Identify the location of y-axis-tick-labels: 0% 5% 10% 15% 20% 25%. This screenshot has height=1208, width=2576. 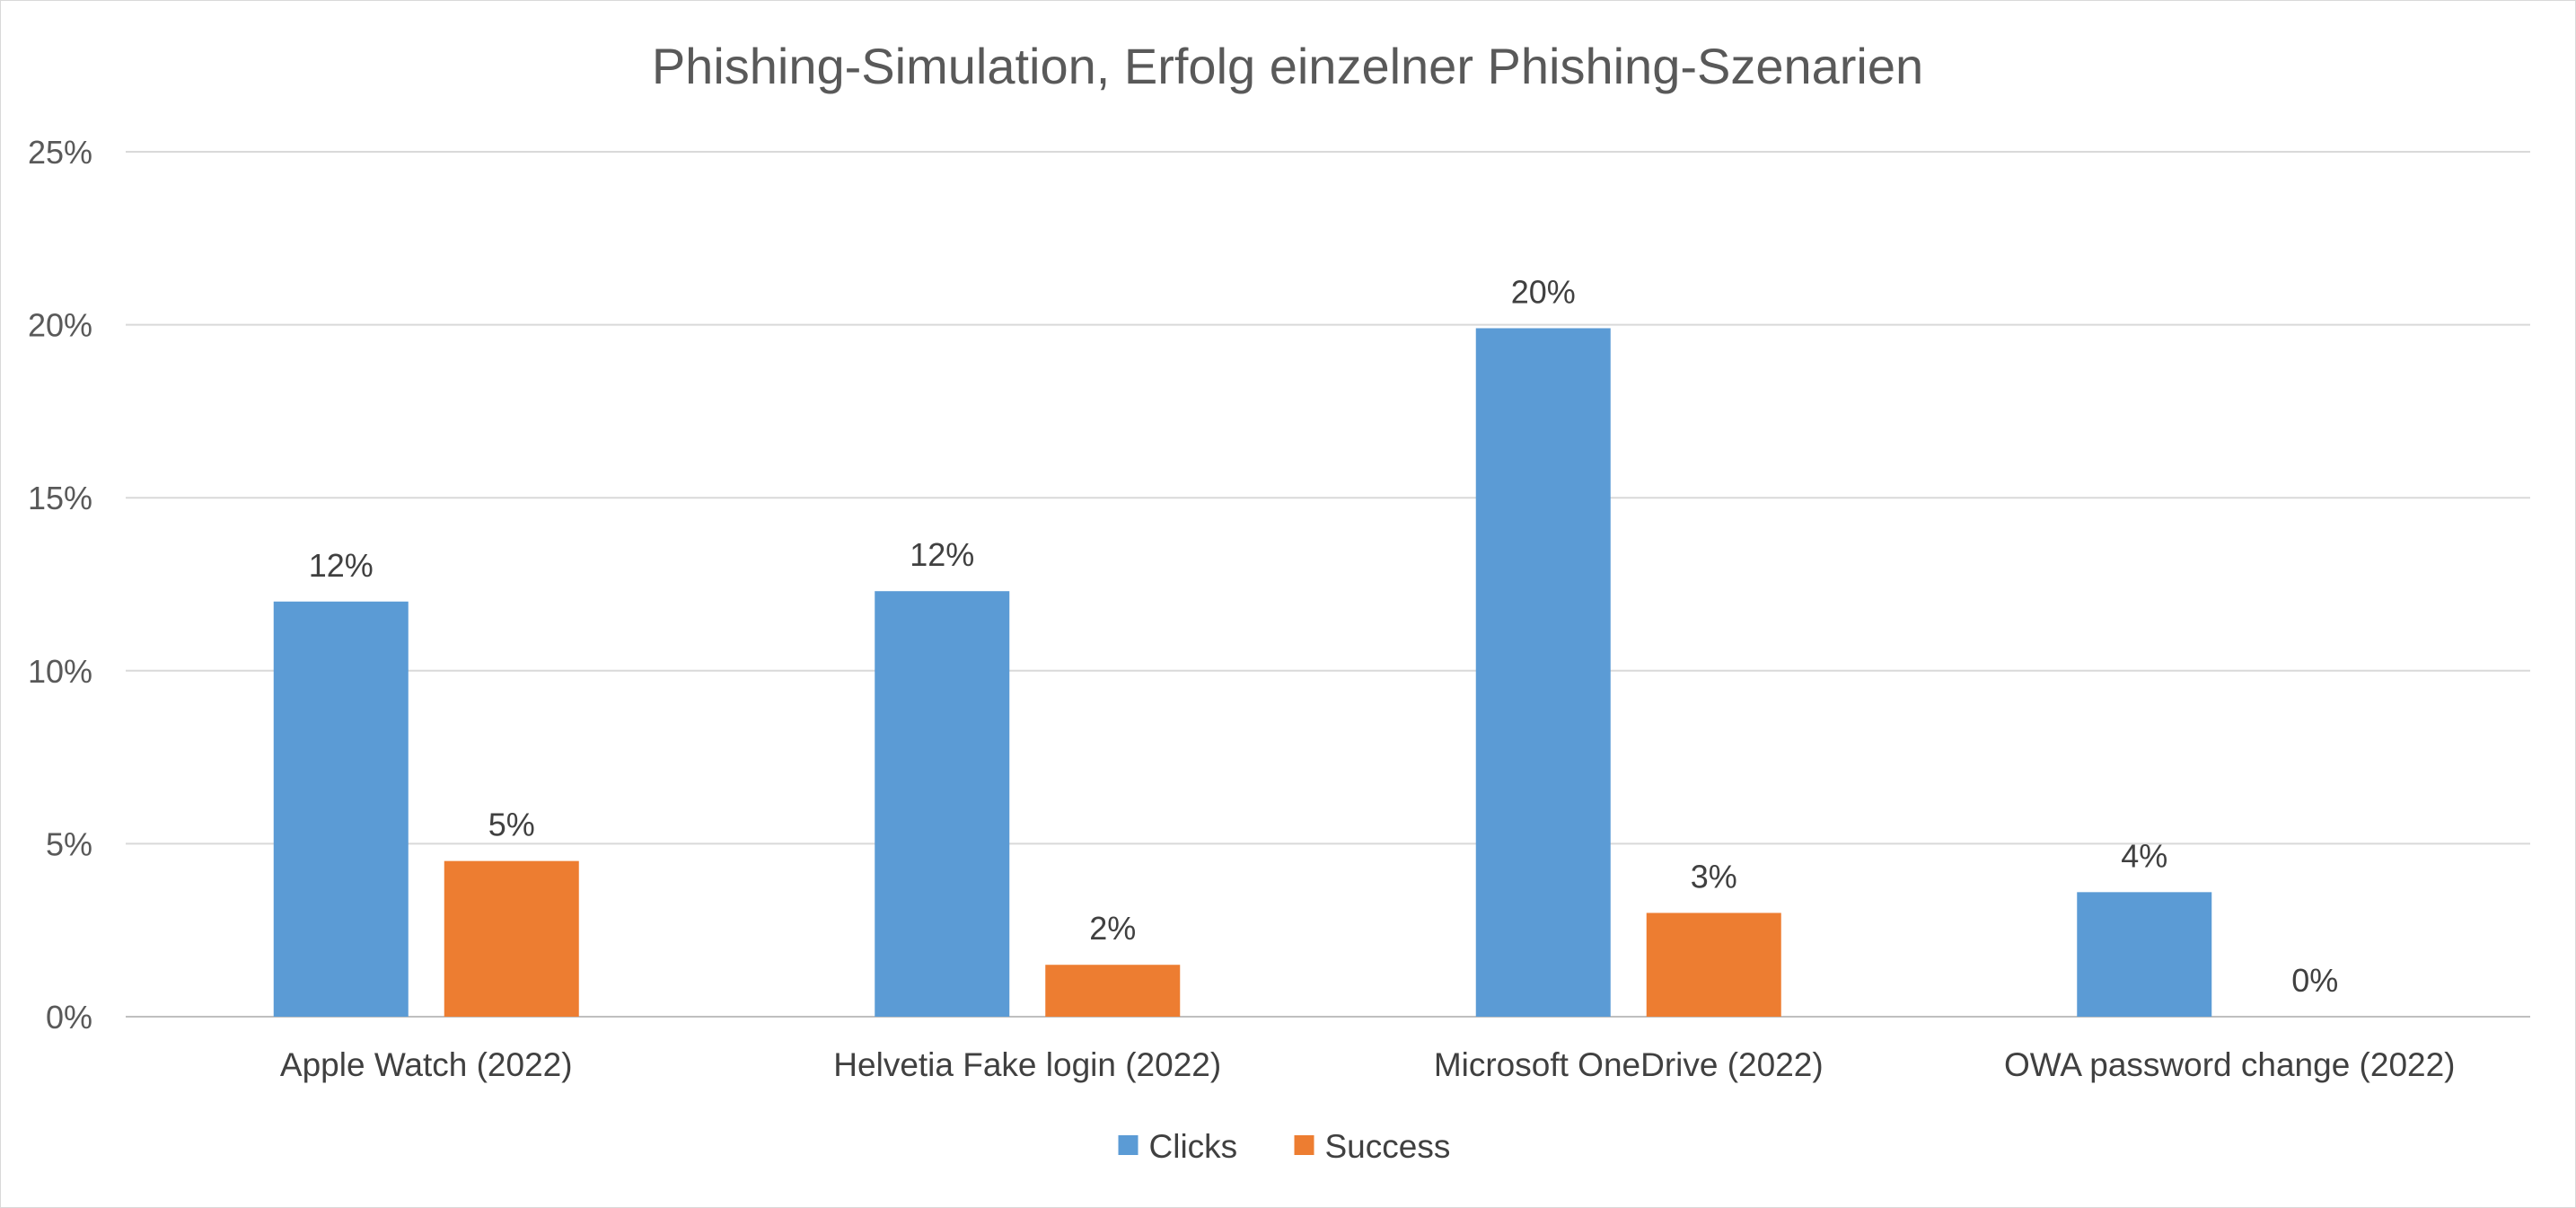
(60, 585).